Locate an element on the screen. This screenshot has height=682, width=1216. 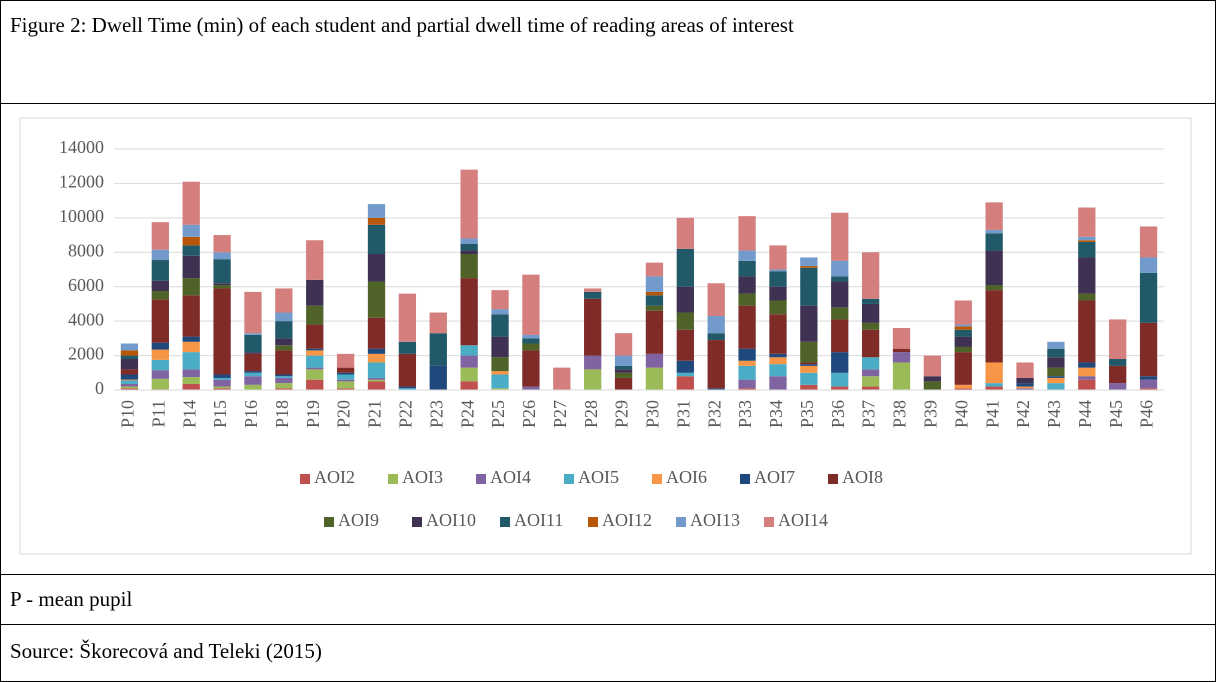
x-tick-label: P25 is located at coordinates (498, 414).